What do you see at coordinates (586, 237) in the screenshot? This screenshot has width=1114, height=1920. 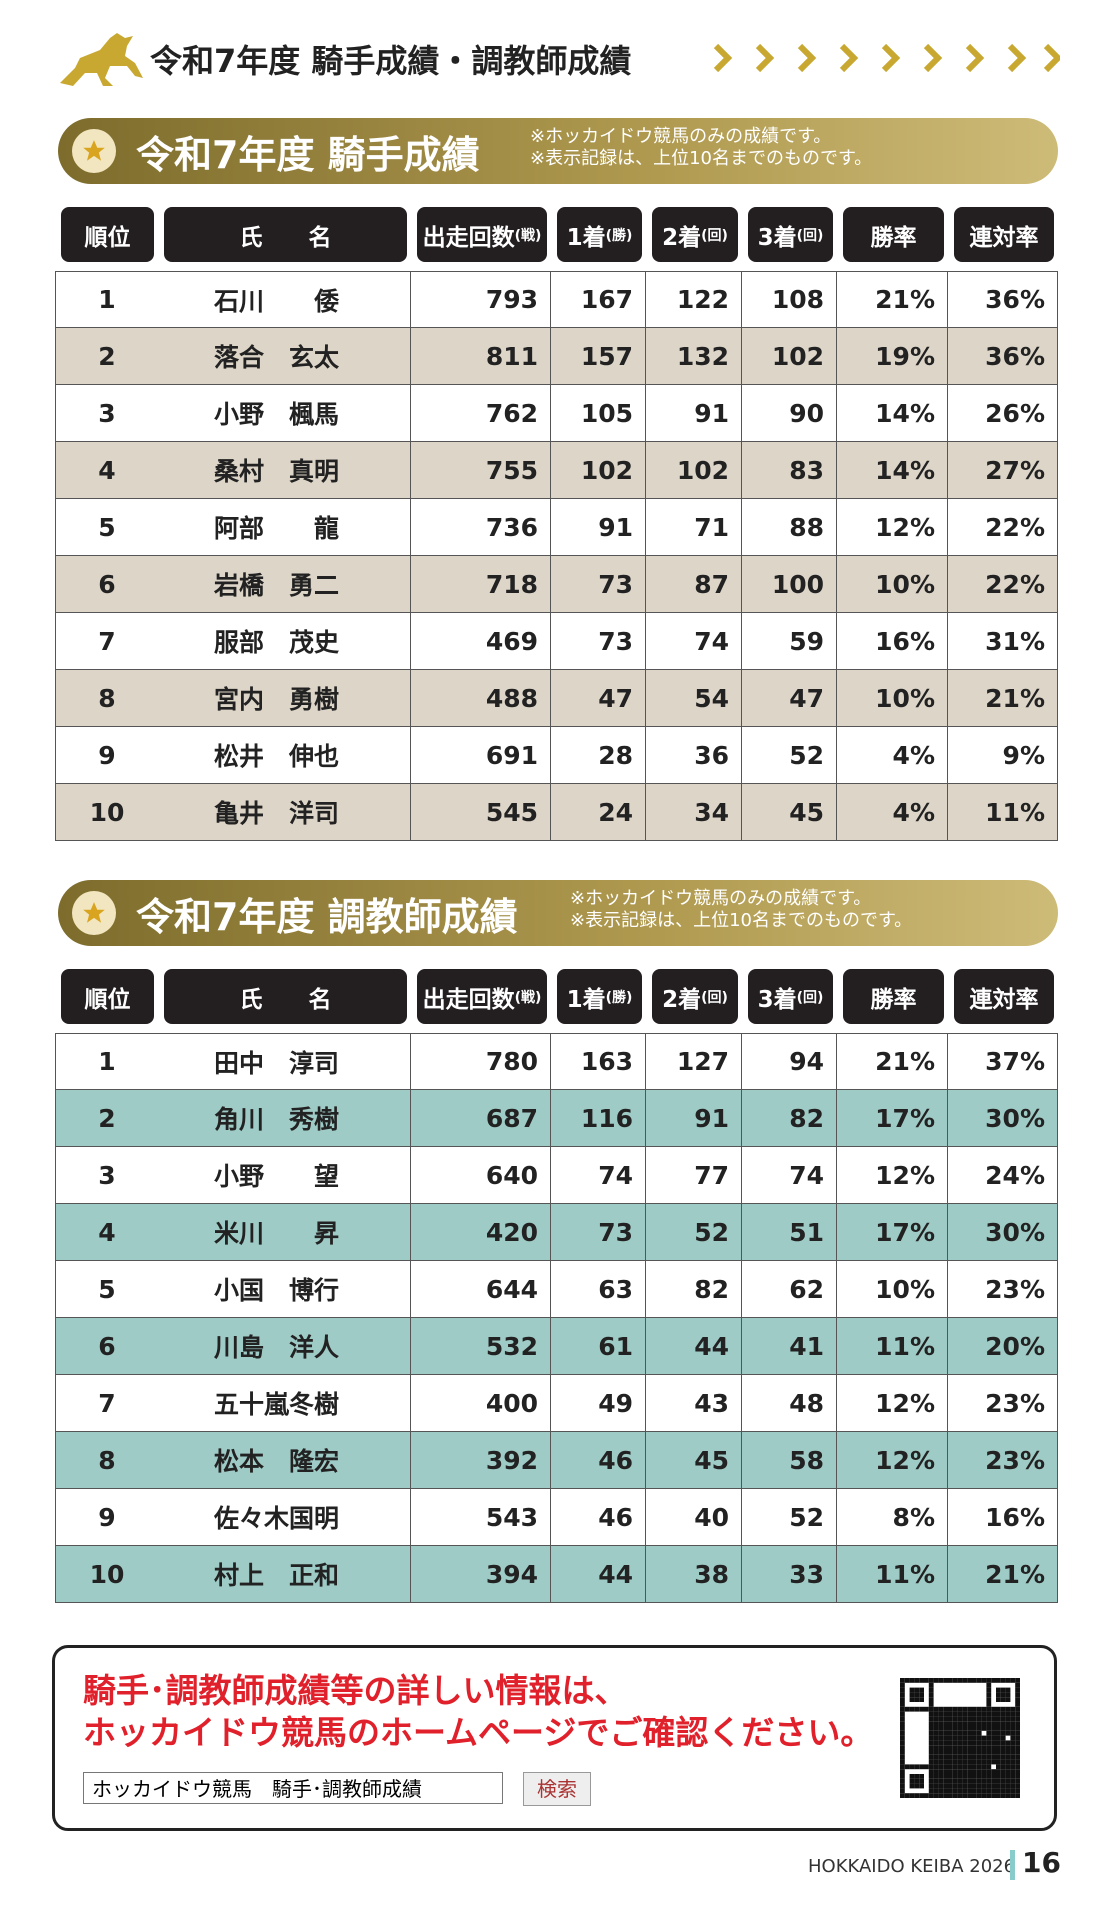 I see `column-label: 1着` at bounding box center [586, 237].